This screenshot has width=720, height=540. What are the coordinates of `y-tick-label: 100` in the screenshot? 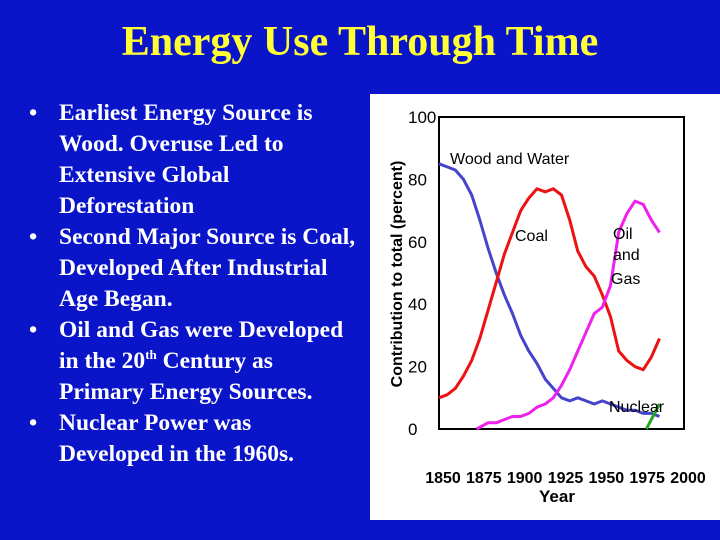 It's located at (422, 117).